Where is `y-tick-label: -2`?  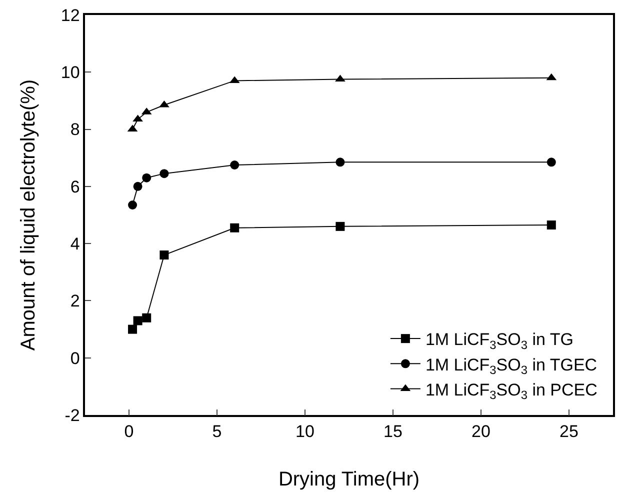
y-tick-label: -2 is located at coordinates (72, 415).